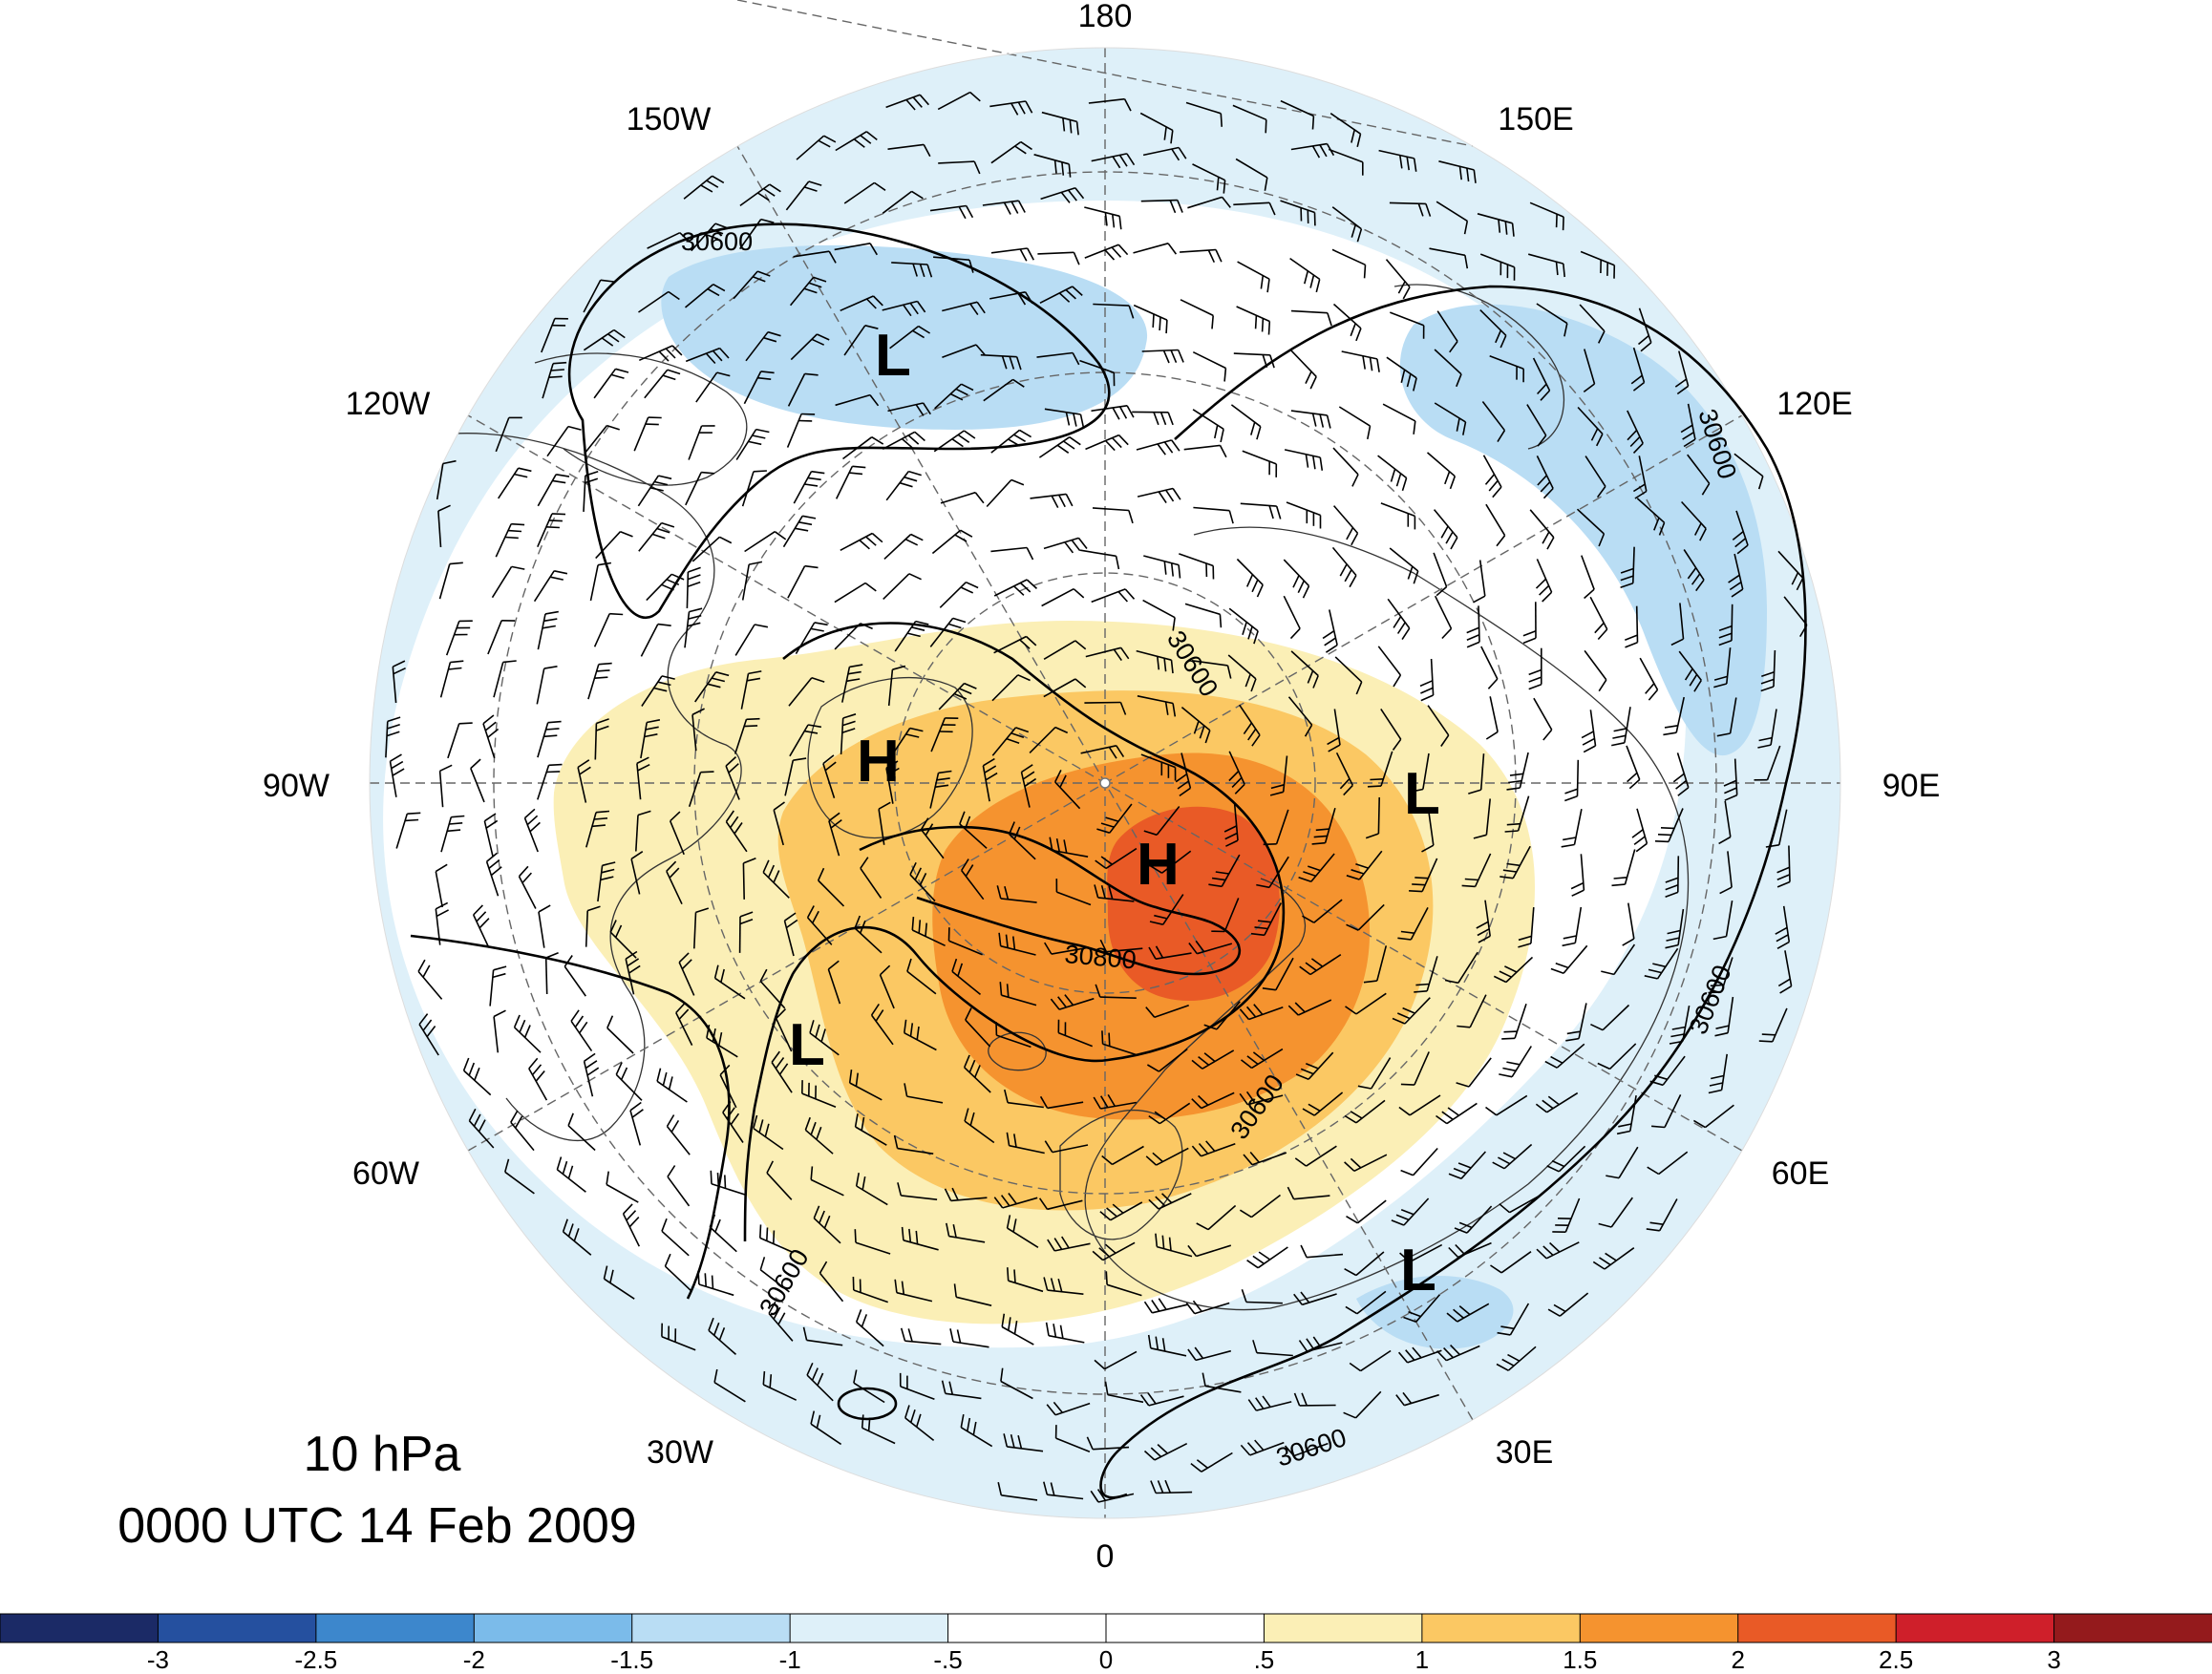  What do you see at coordinates (784, 1282) in the screenshot?
I see `contour-label: 30600` at bounding box center [784, 1282].